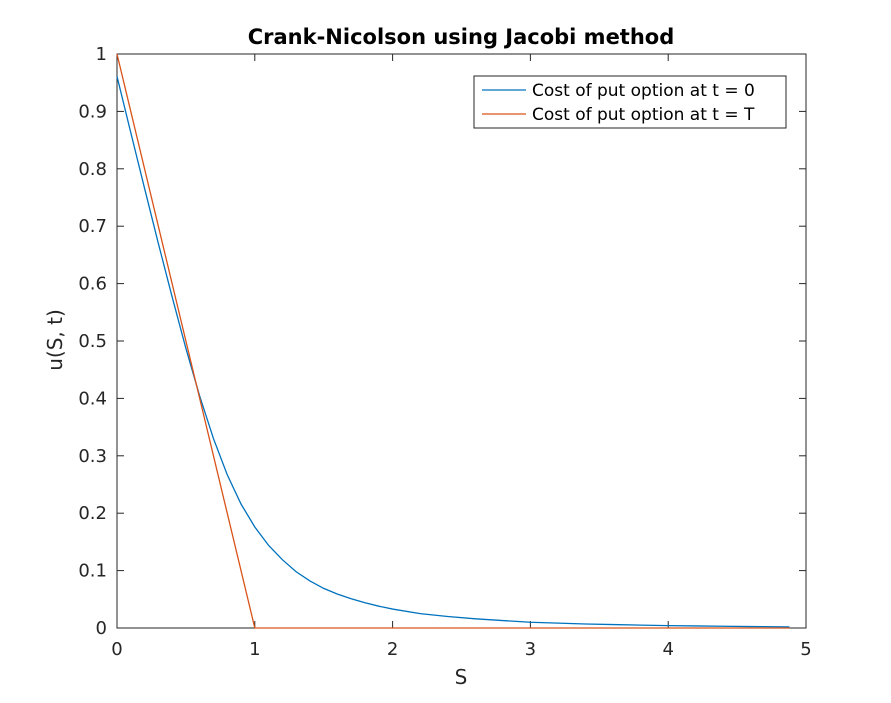 The width and height of the screenshot is (891, 703). I want to click on legend-label-2: Cost of put option at t = T, so click(643, 115).